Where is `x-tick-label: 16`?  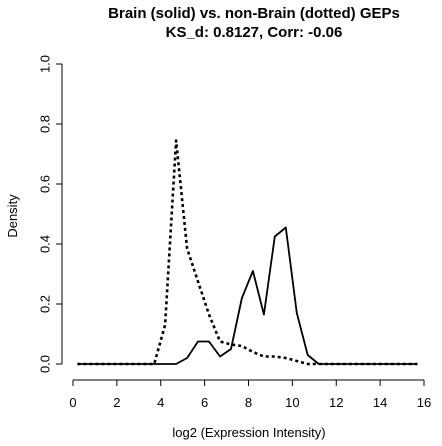 x-tick-label: 16 is located at coordinates (424, 402).